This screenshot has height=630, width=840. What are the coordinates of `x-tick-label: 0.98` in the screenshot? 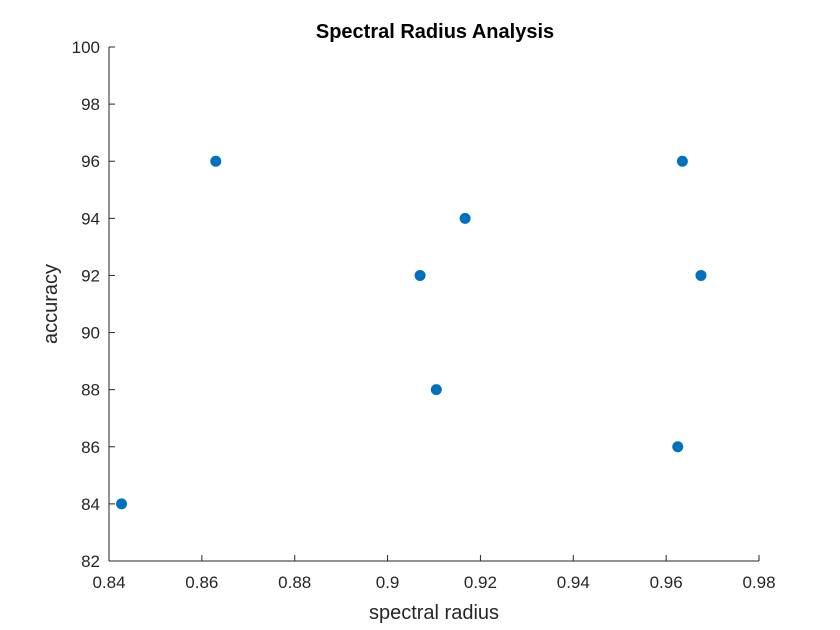 It's located at (758, 582).